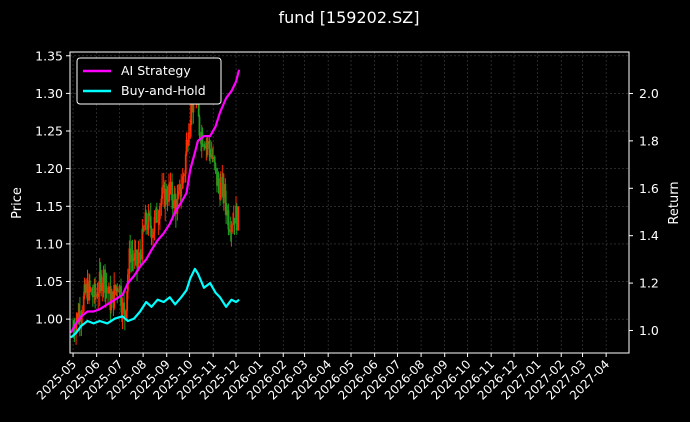 This screenshot has width=690, height=422. Describe the element at coordinates (49, 281) in the screenshot. I see `left-tick-label: 1.05` at that location.